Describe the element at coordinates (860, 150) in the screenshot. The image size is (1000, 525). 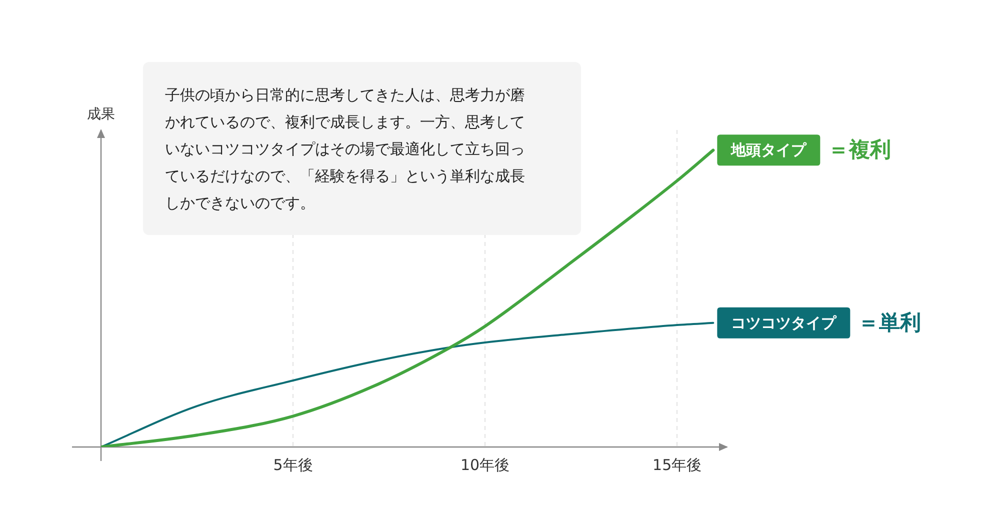
I see `text: ＝複利` at that location.